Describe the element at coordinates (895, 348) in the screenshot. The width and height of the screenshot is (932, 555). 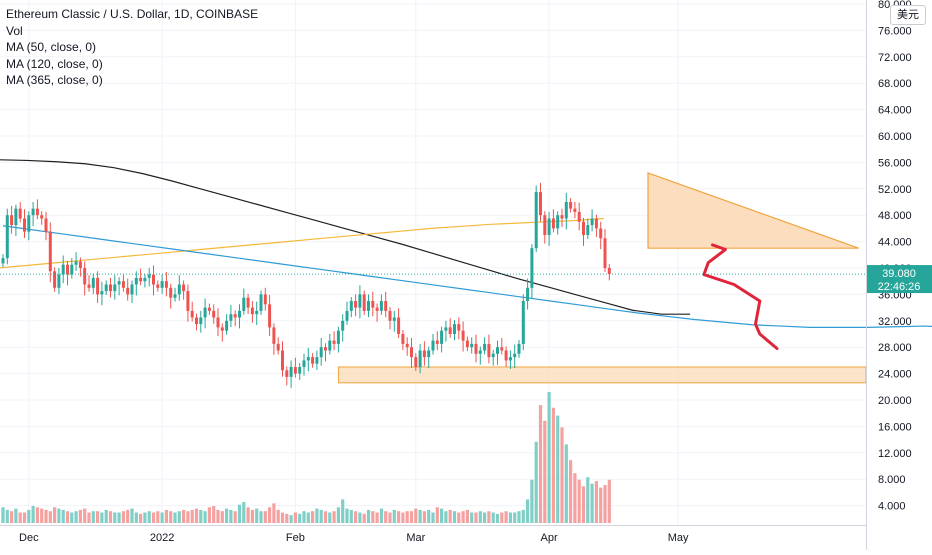
I see `y-tick-label: 28.000` at that location.